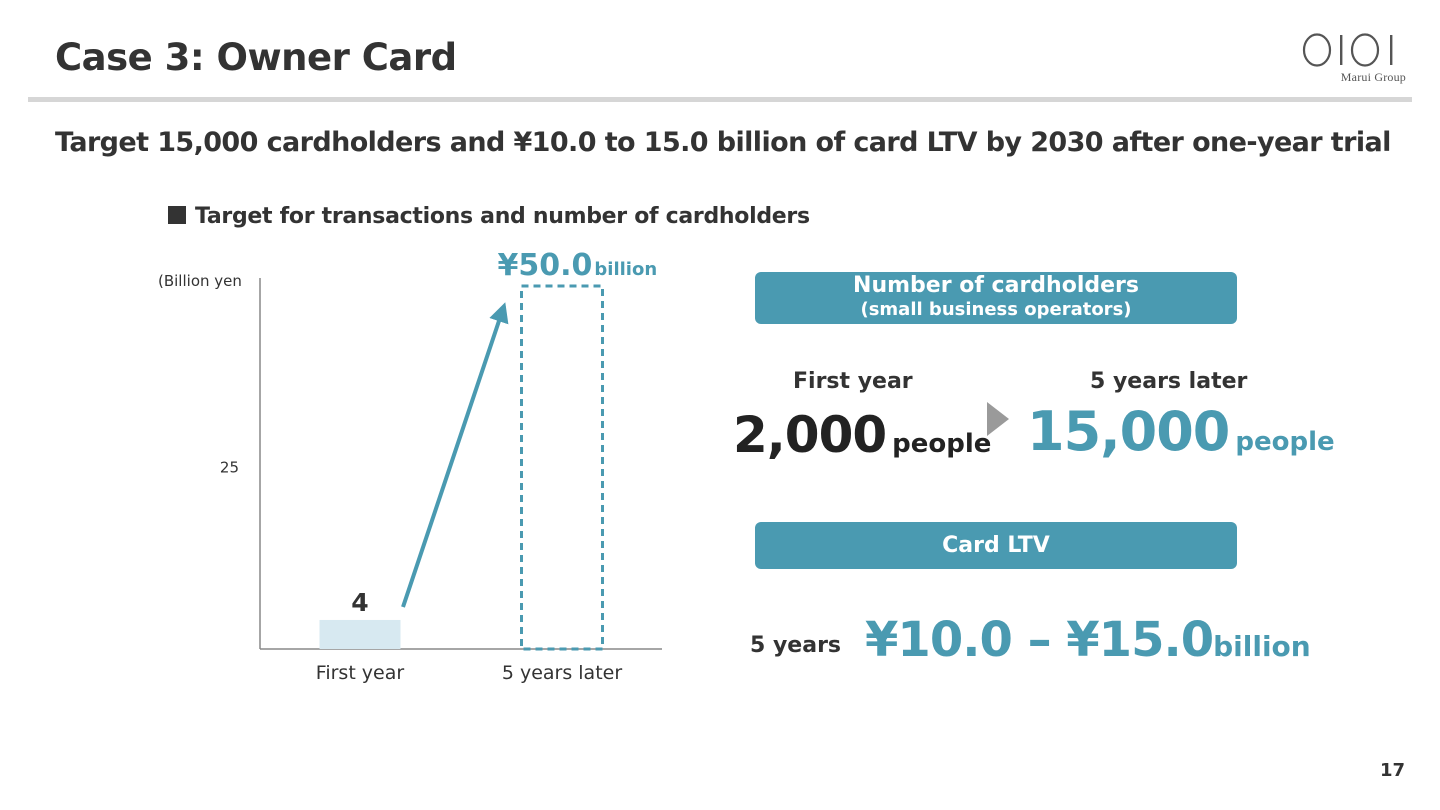 This screenshot has height=810, width=1440. What do you see at coordinates (455, 455) in the screenshot?
I see `growth-arrow-icon` at bounding box center [455, 455].